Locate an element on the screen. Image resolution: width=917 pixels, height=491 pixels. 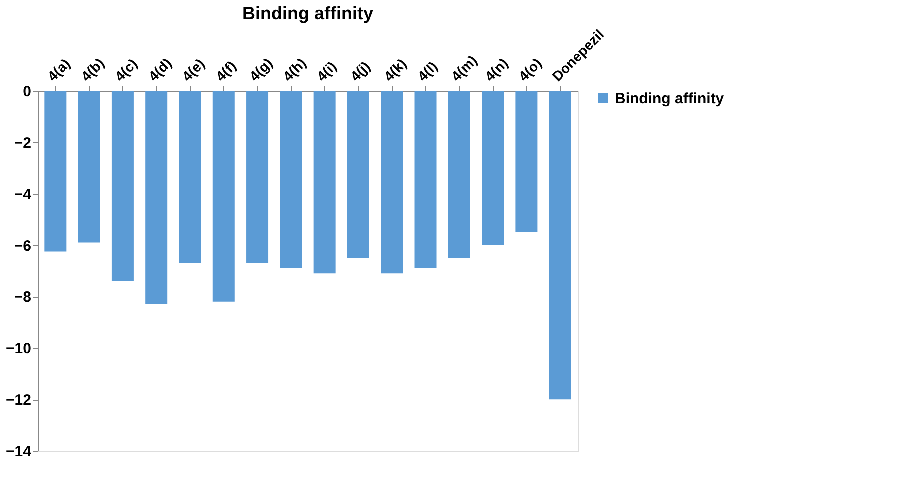
x-tick-label: 4(f) is located at coordinates (226, 71).